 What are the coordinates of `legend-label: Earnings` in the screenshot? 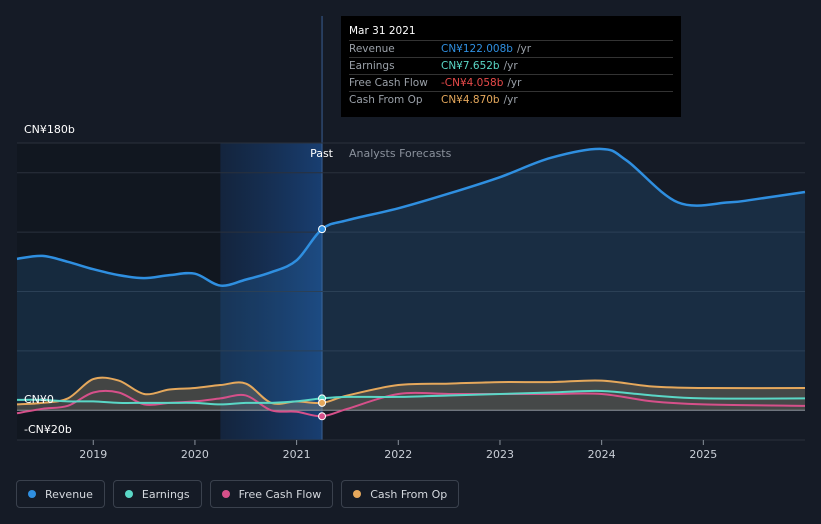 It's located at (165, 494).